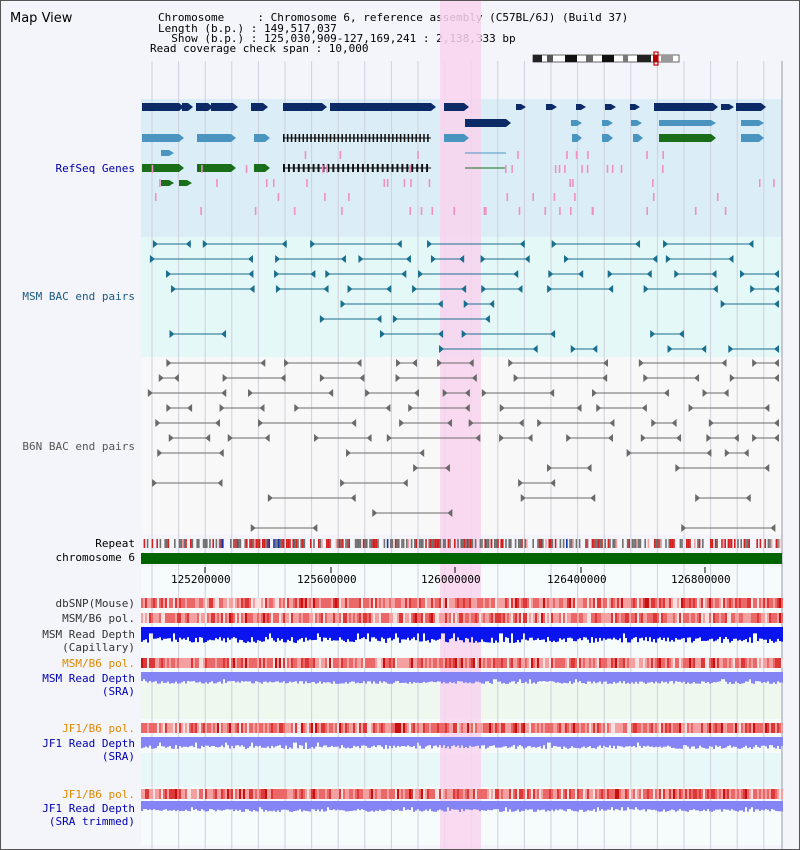  Describe the element at coordinates (305, 155) in the screenshot. I see `refseq-mark` at that location.